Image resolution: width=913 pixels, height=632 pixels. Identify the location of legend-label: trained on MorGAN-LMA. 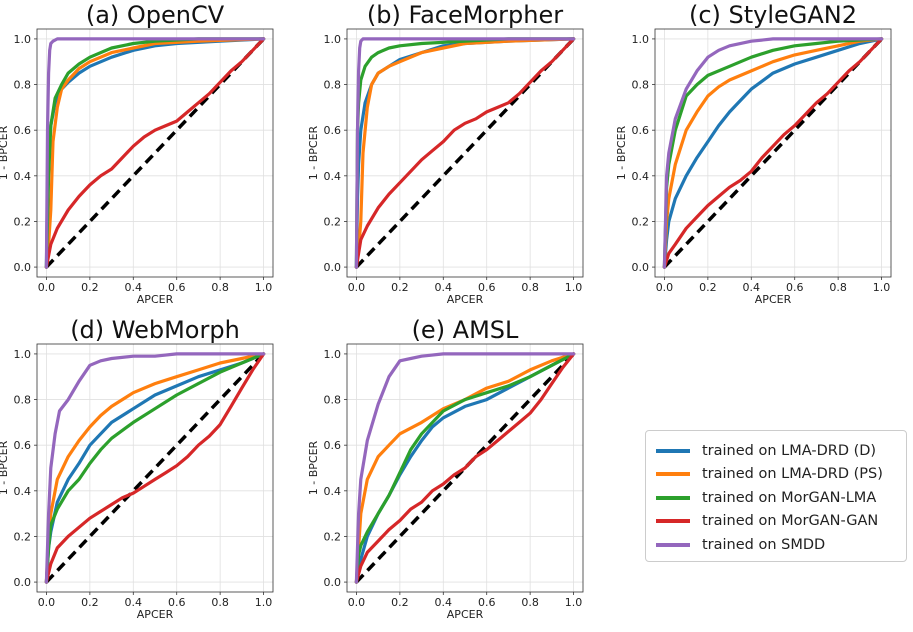
(789, 497).